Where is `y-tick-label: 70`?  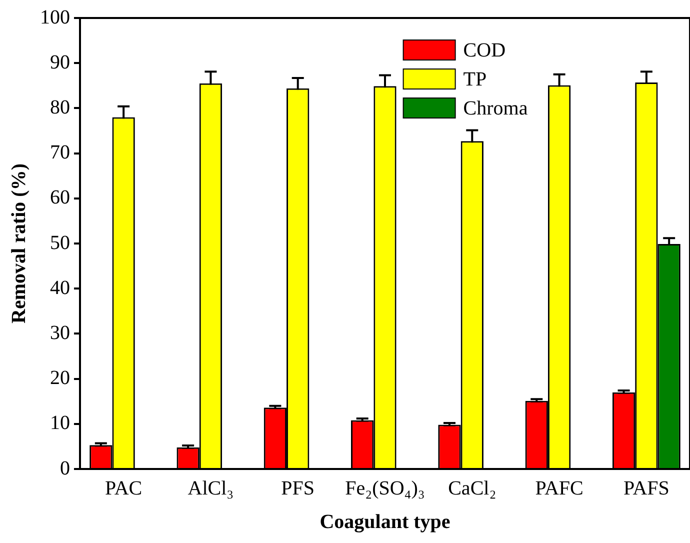
y-tick-label: 70 is located at coordinates (60, 153).